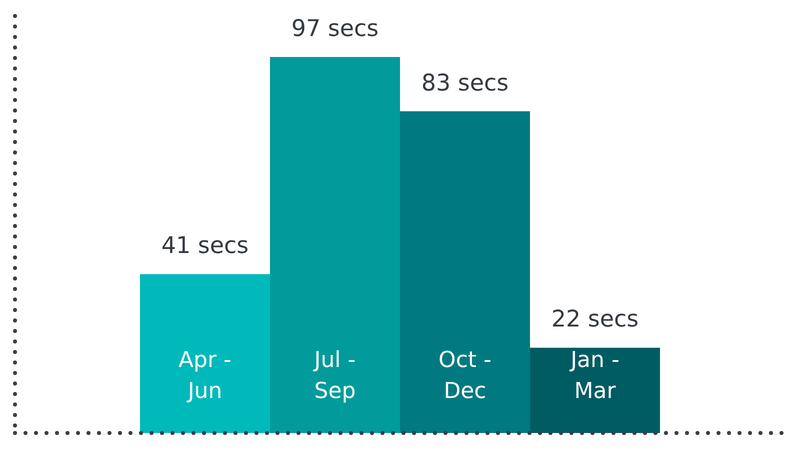 The width and height of the screenshot is (800, 450). I want to click on x-tick-label: Jul - Sep, so click(334, 376).